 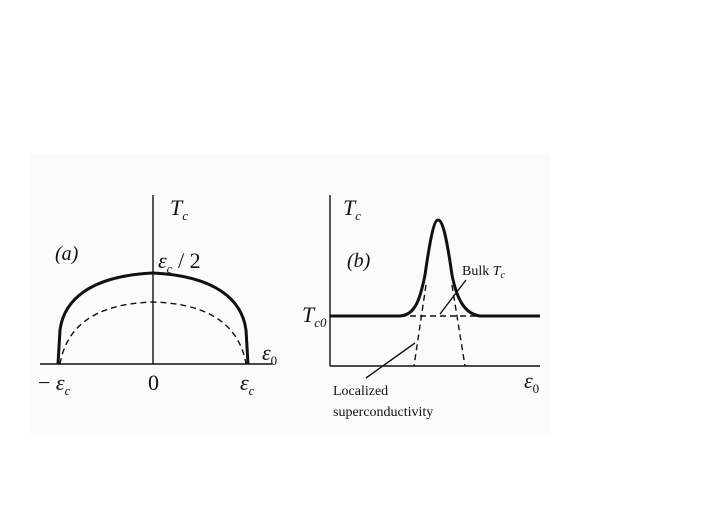 I want to click on annotation: superconductivity, so click(x=383, y=412).